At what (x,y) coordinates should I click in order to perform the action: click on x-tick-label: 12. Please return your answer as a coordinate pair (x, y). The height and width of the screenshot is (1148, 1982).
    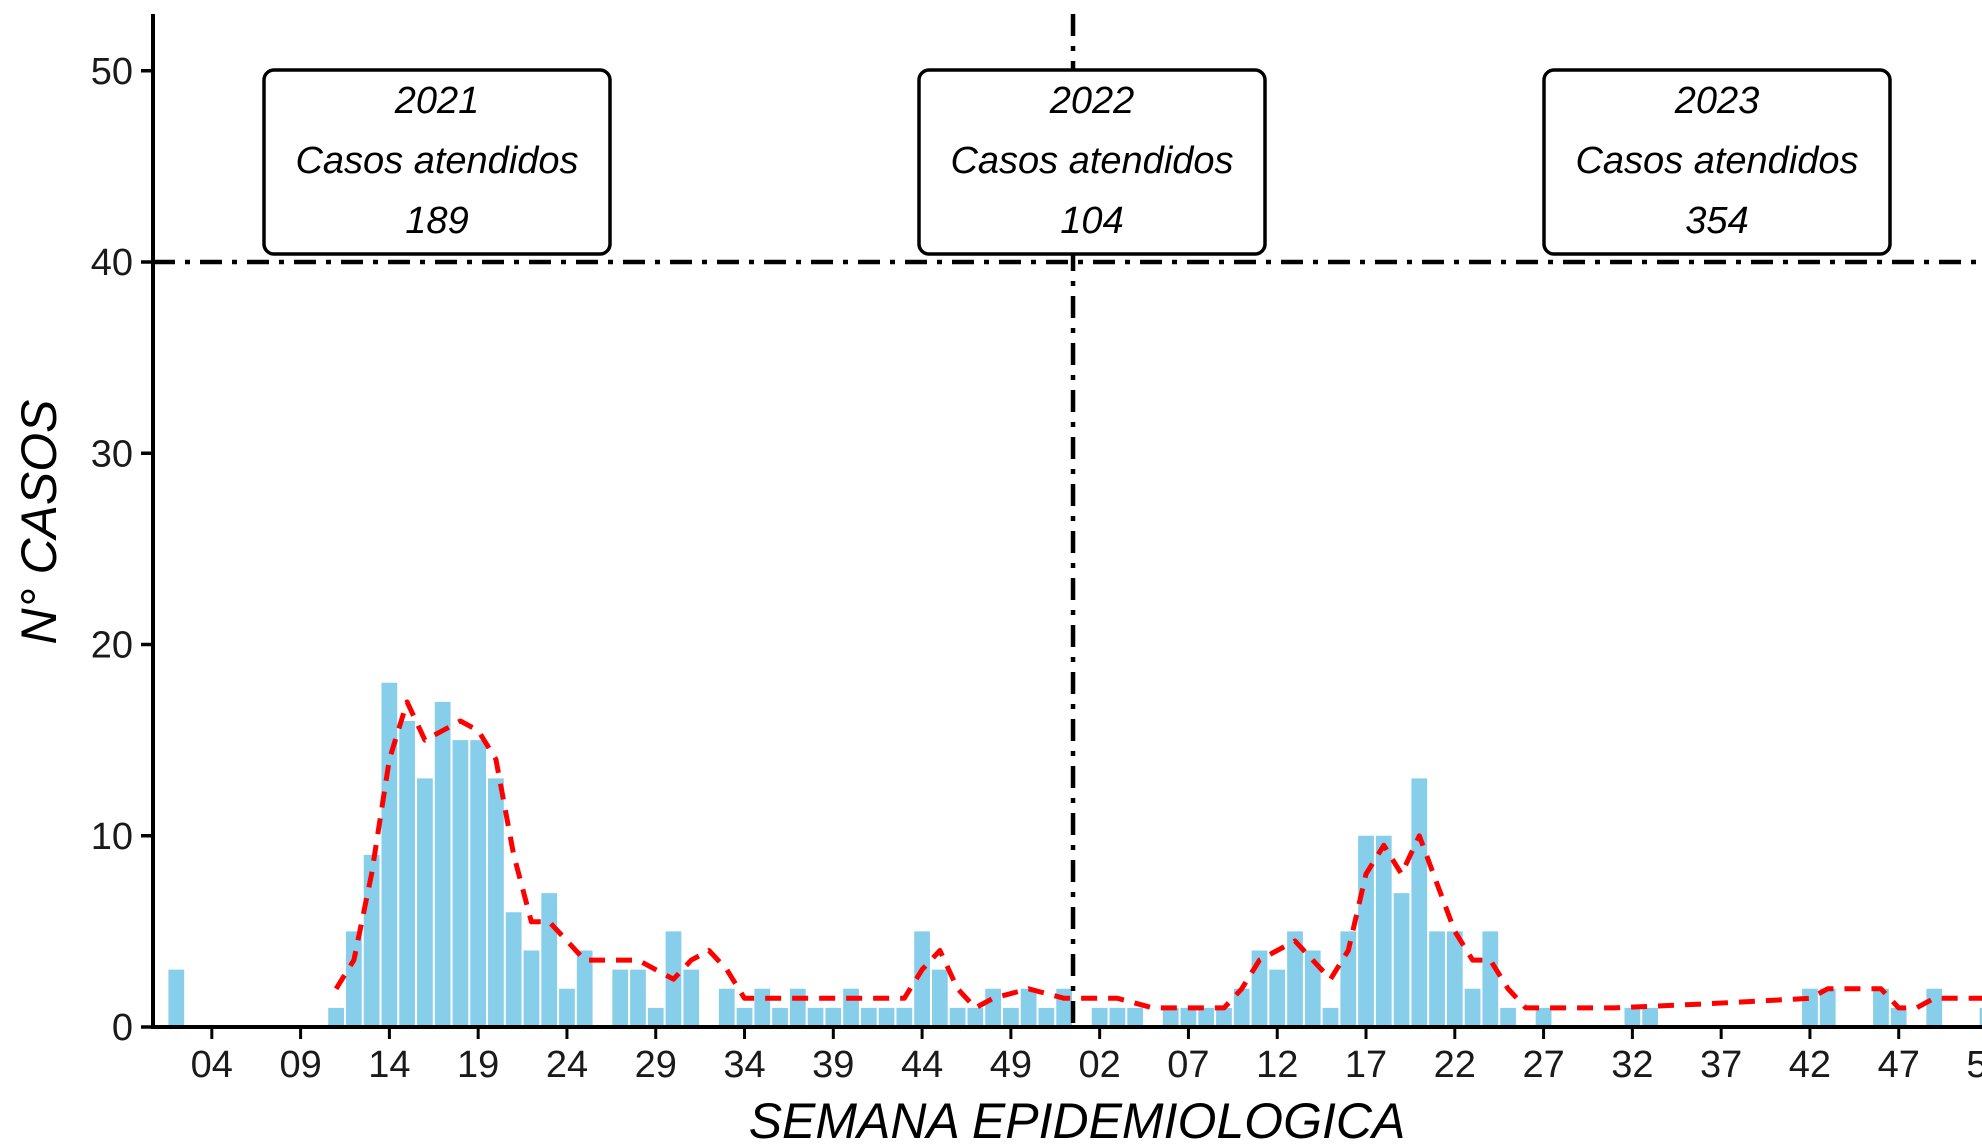
    Looking at the image, I should click on (1277, 1065).